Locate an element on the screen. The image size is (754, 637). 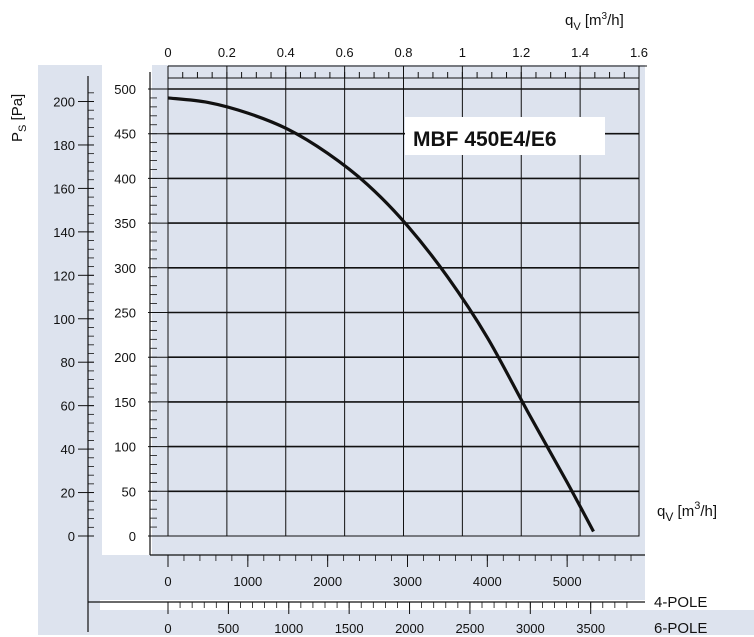
x-top-tick-label: 0.2 is located at coordinates (227, 52).